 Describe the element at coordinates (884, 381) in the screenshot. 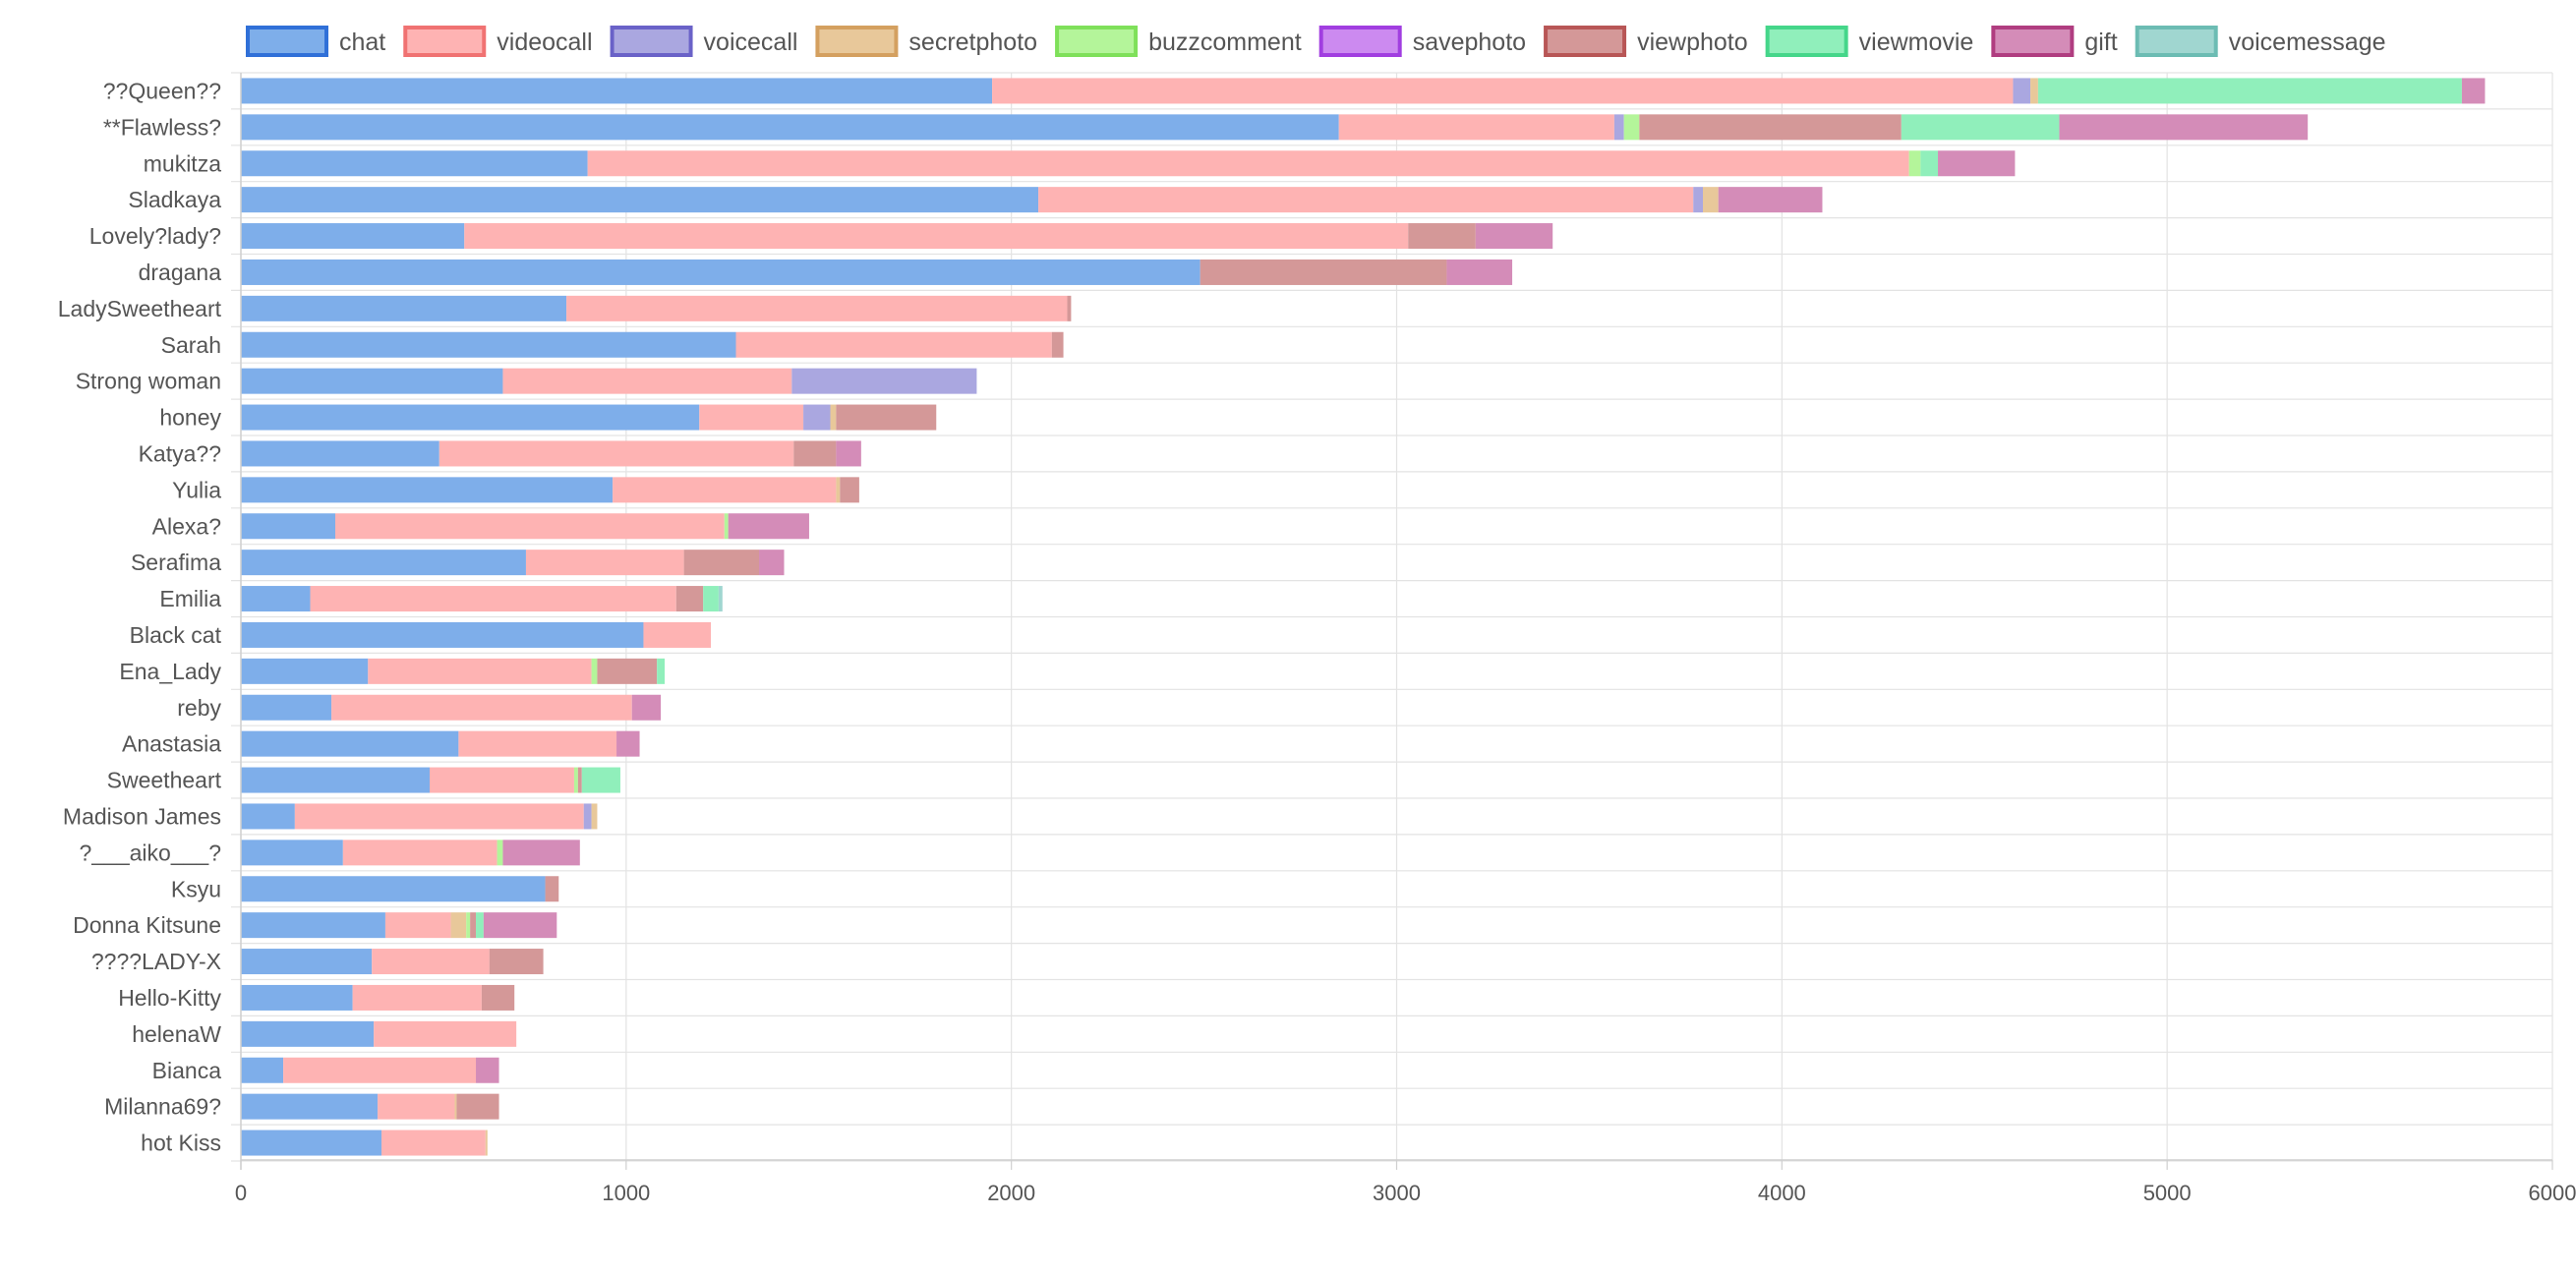

I see `bar-strong-woman-voicecall` at that location.